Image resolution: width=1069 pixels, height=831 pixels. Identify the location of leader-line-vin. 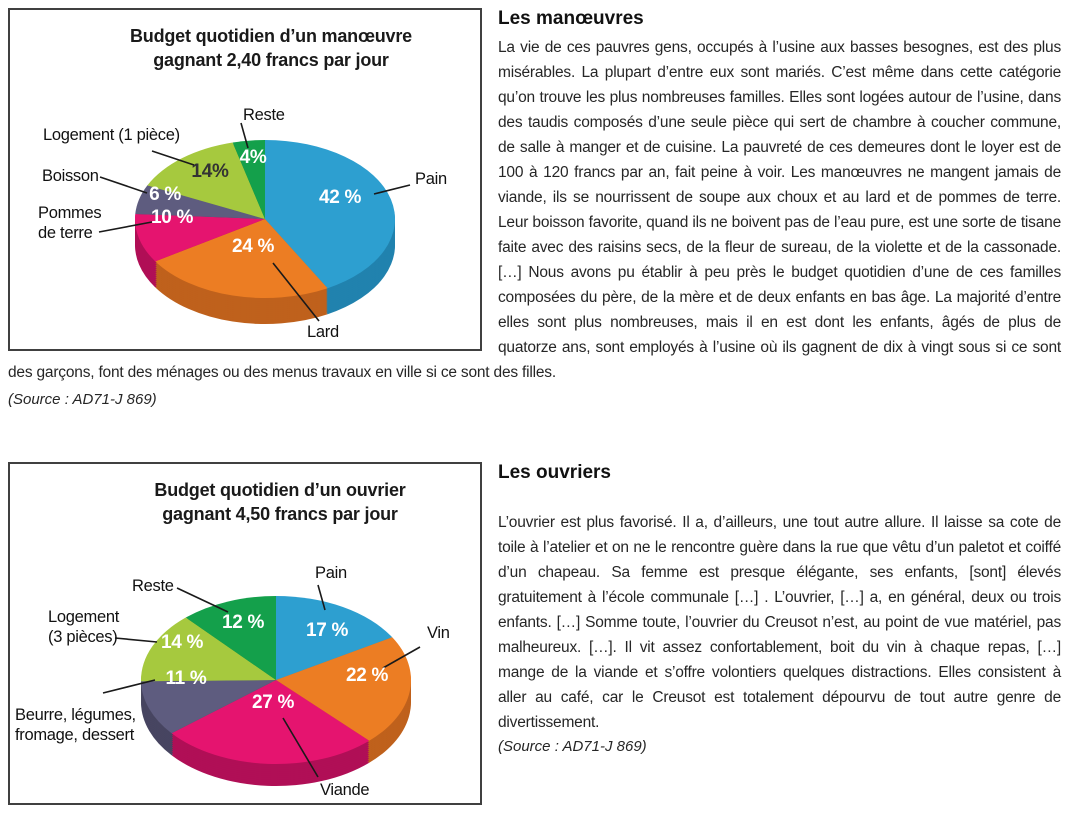
(401, 657).